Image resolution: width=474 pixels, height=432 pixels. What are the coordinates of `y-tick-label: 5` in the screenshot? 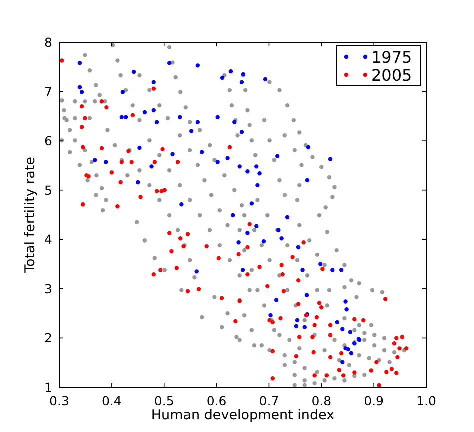 It's located at (48, 190).